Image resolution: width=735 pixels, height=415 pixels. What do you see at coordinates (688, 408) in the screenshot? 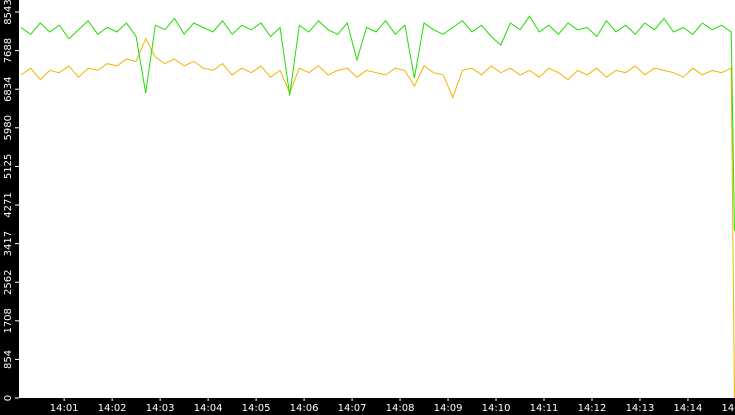
I see `x-tick-label: 14:14` at bounding box center [688, 408].